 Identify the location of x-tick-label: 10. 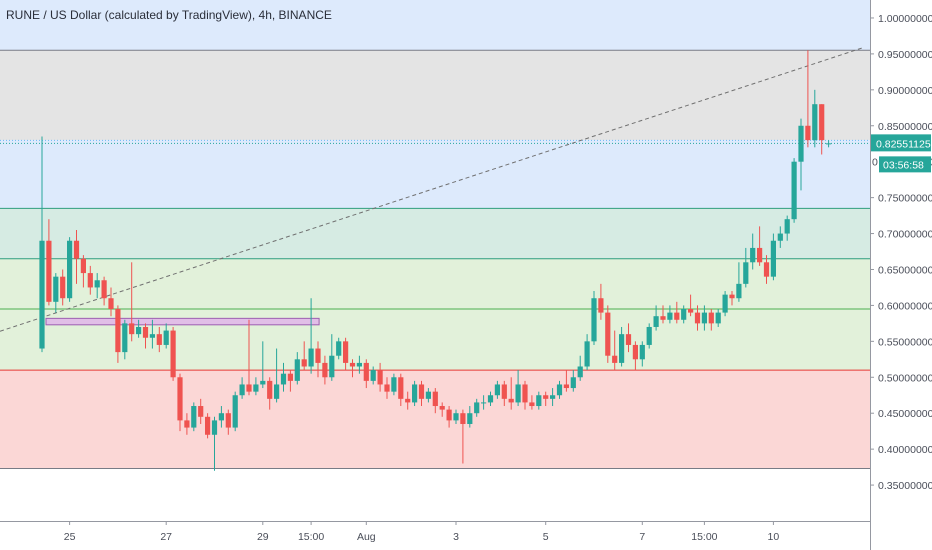
(774, 537).